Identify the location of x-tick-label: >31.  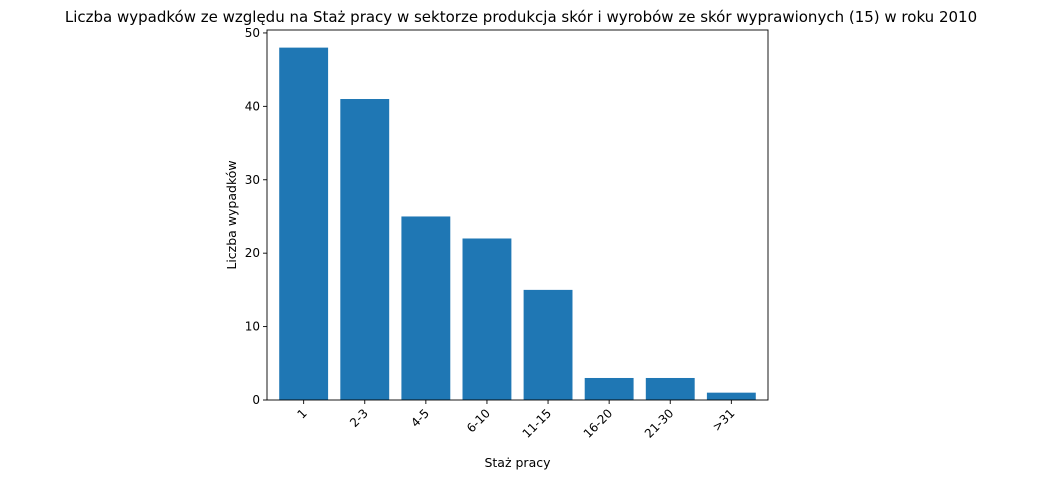
(724, 420).